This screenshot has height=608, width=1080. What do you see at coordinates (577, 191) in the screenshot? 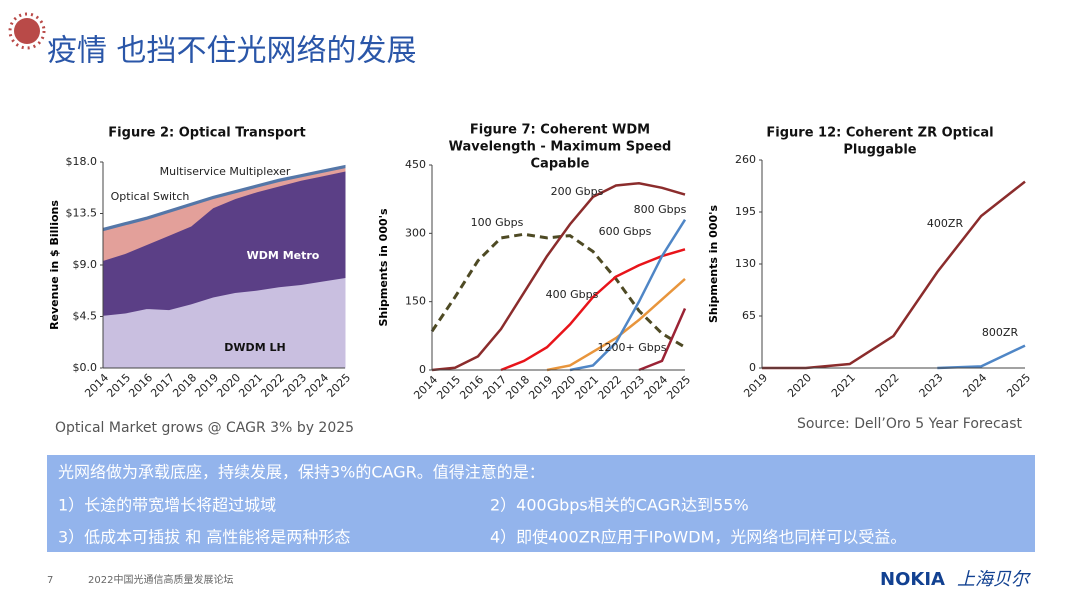
I see `series-label: 200 Gbps` at bounding box center [577, 191].